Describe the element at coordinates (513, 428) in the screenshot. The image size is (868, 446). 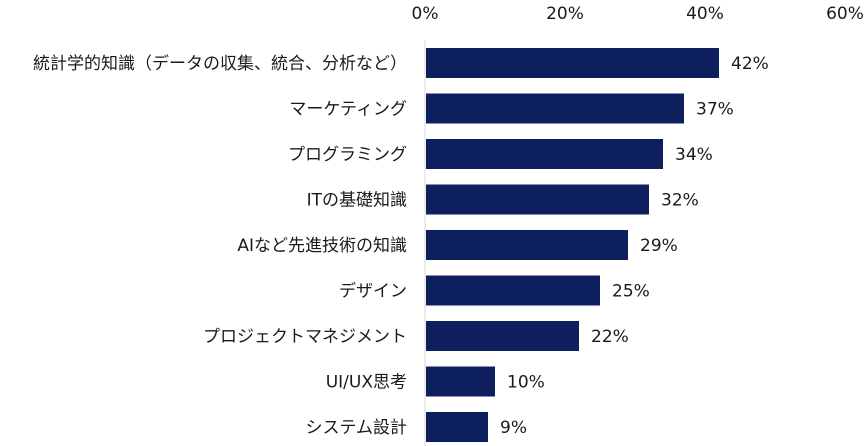
I see `value-label: 9%` at that location.